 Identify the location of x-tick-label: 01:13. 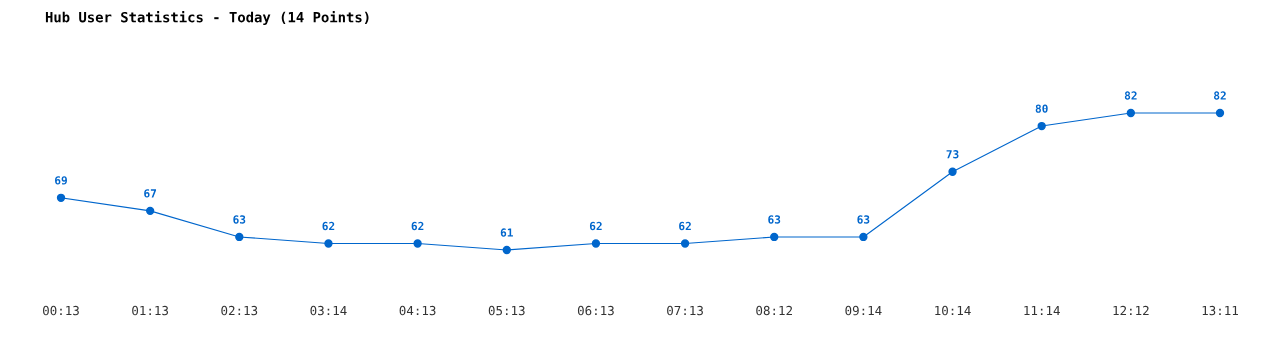
(150, 310).